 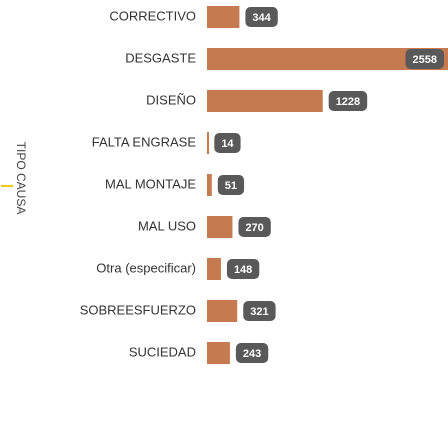 I want to click on value-label: 243, so click(x=252, y=354).